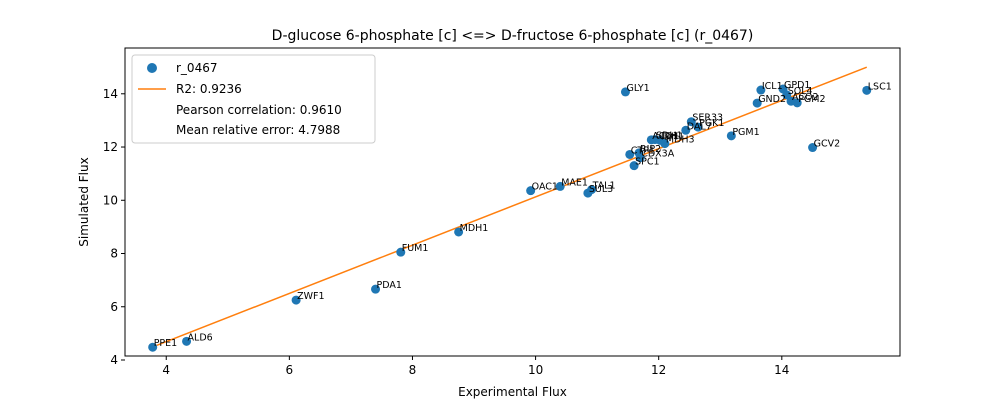 Image resolution: width=1000 pixels, height=400 pixels. Describe the element at coordinates (813, 148) in the screenshot. I see `data-point-gcv2` at that location.